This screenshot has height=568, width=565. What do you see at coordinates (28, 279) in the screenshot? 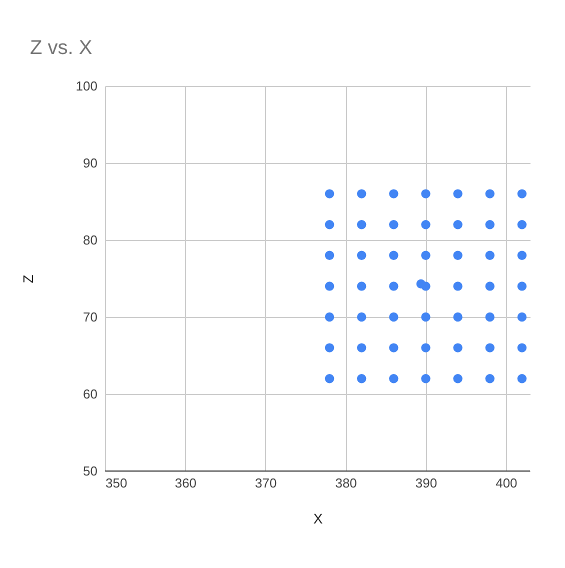
I see `y-axis-title: Z` at bounding box center [28, 279].